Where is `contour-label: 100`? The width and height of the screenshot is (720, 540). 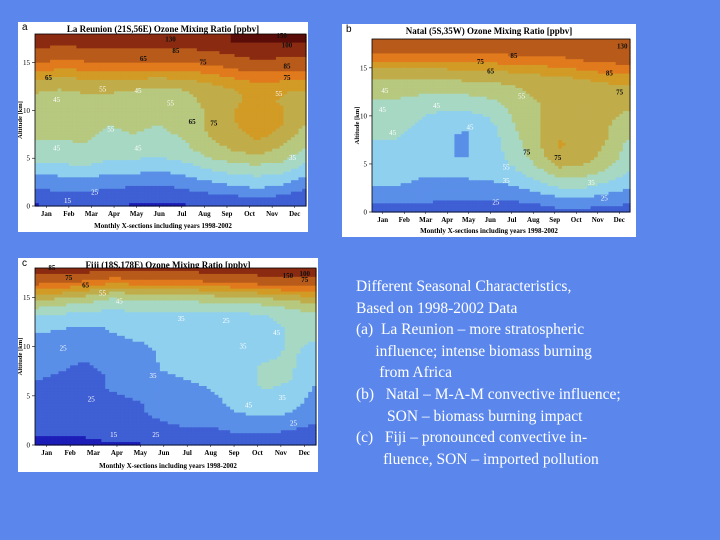
contour-label: 100 is located at coordinates (287, 45).